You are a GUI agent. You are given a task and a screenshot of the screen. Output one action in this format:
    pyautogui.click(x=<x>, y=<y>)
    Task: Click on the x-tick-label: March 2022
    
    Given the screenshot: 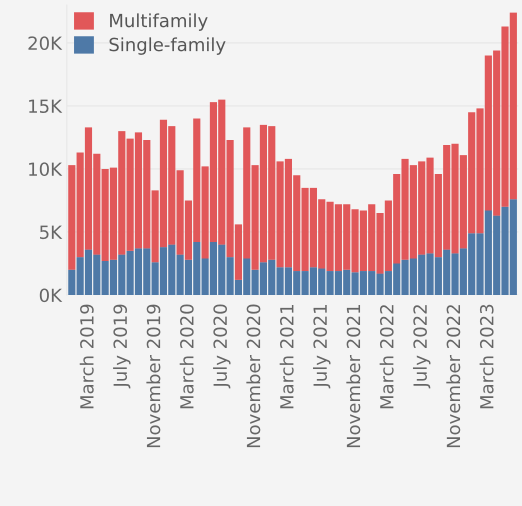 What is the action you would take?
    pyautogui.click(x=387, y=356)
    